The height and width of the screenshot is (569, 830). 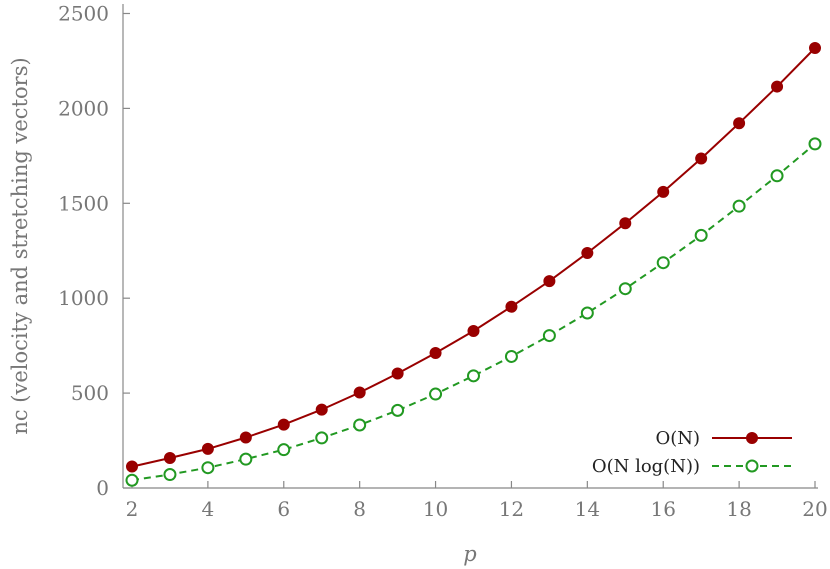 What do you see at coordinates (20, 245) in the screenshot?
I see `y-axis-title: nc (velocity and stretching vectors)` at bounding box center [20, 245].